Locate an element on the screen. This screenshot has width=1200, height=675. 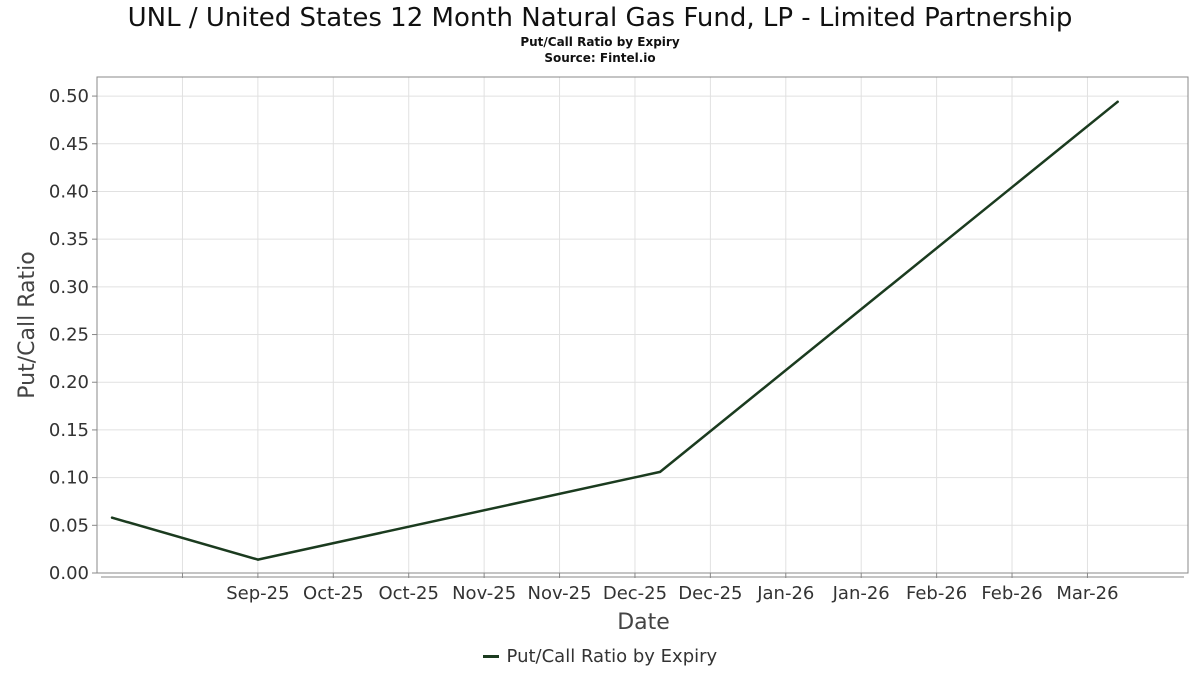
x-tick-label: Sep-25 is located at coordinates (257, 593).